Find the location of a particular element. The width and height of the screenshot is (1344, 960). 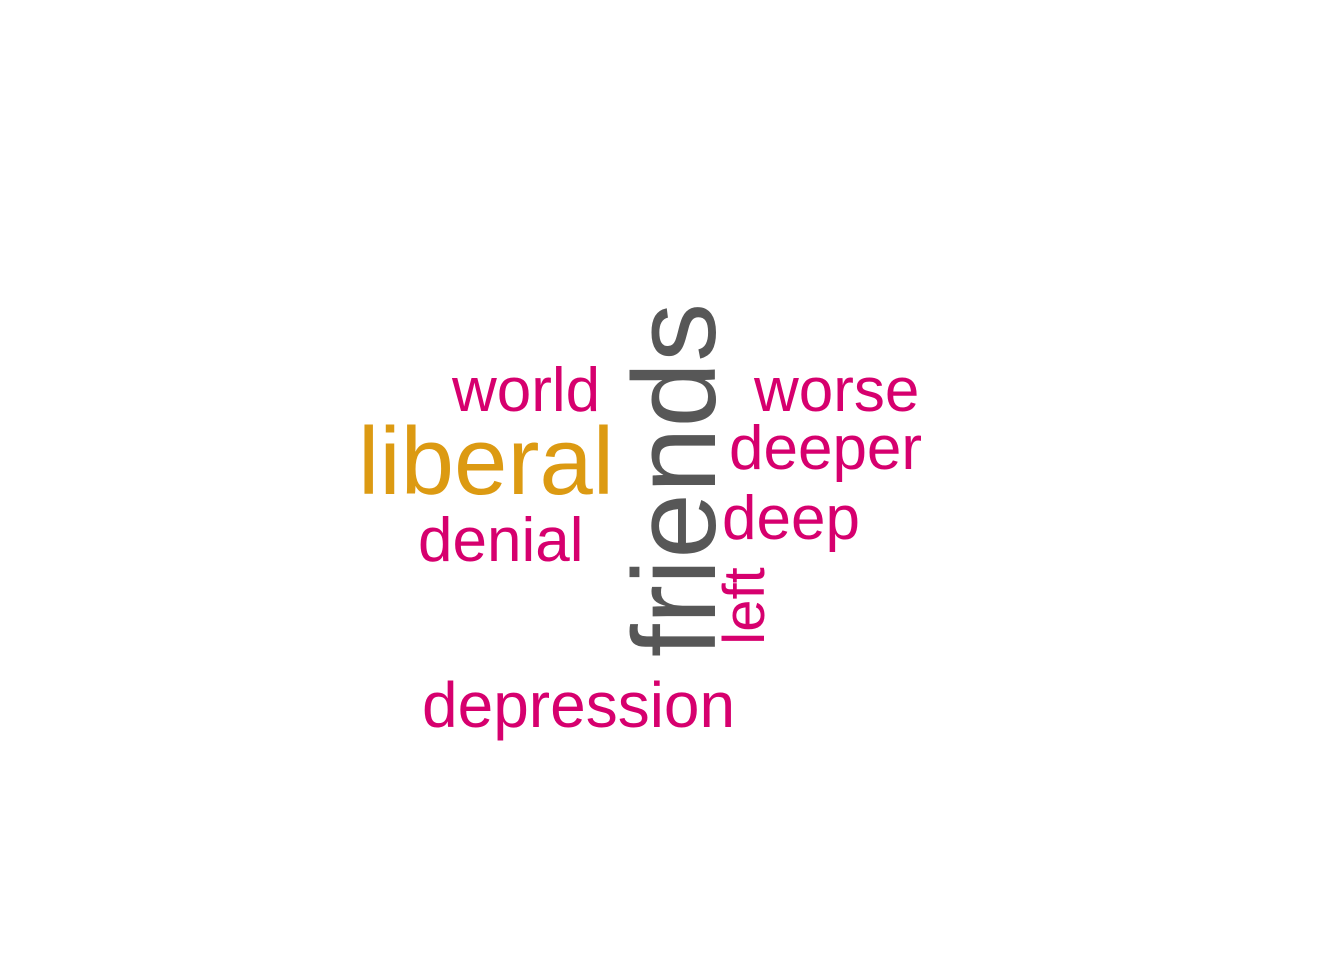

word-denial: denial is located at coordinates (501, 540).